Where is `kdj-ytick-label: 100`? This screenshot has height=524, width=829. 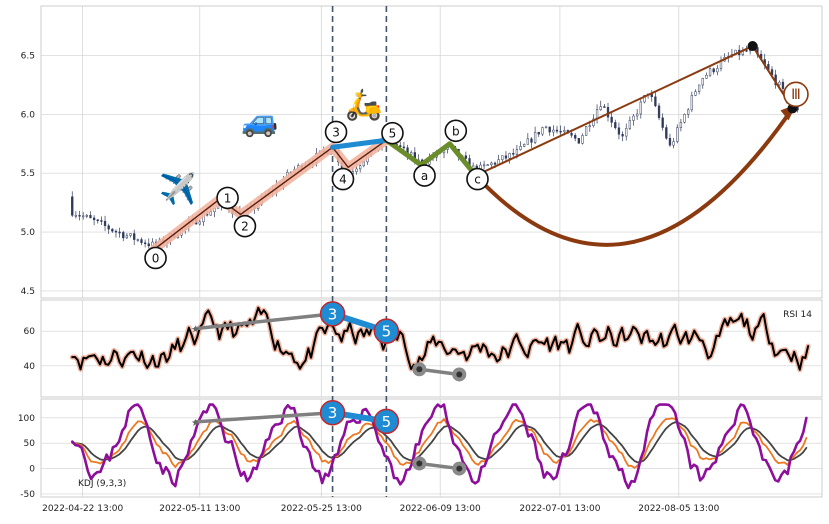 kdj-ytick-label: 100 is located at coordinates (26, 419).